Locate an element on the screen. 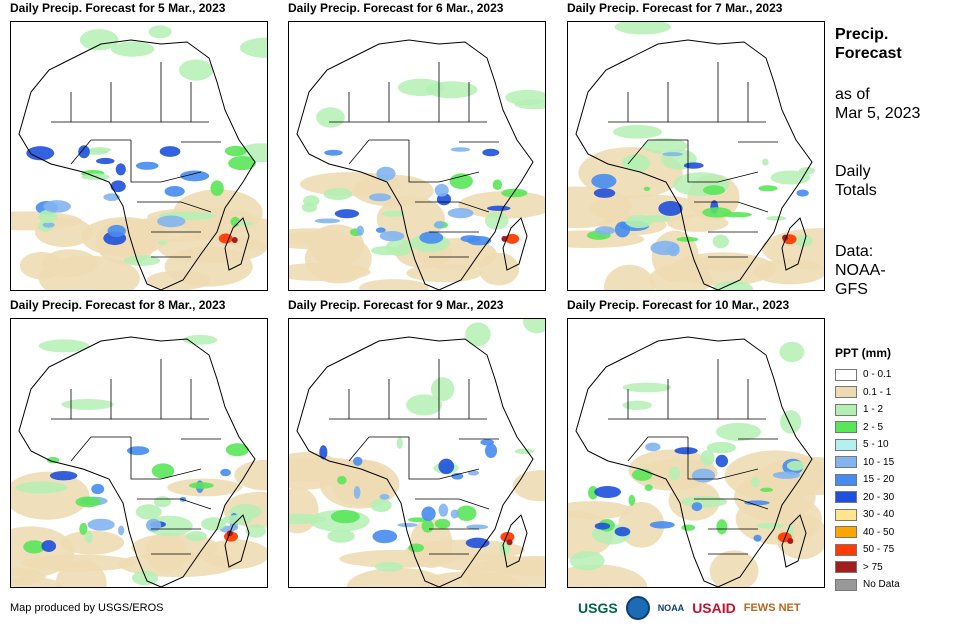  noaa-label: NOAA is located at coordinates (671, 608).